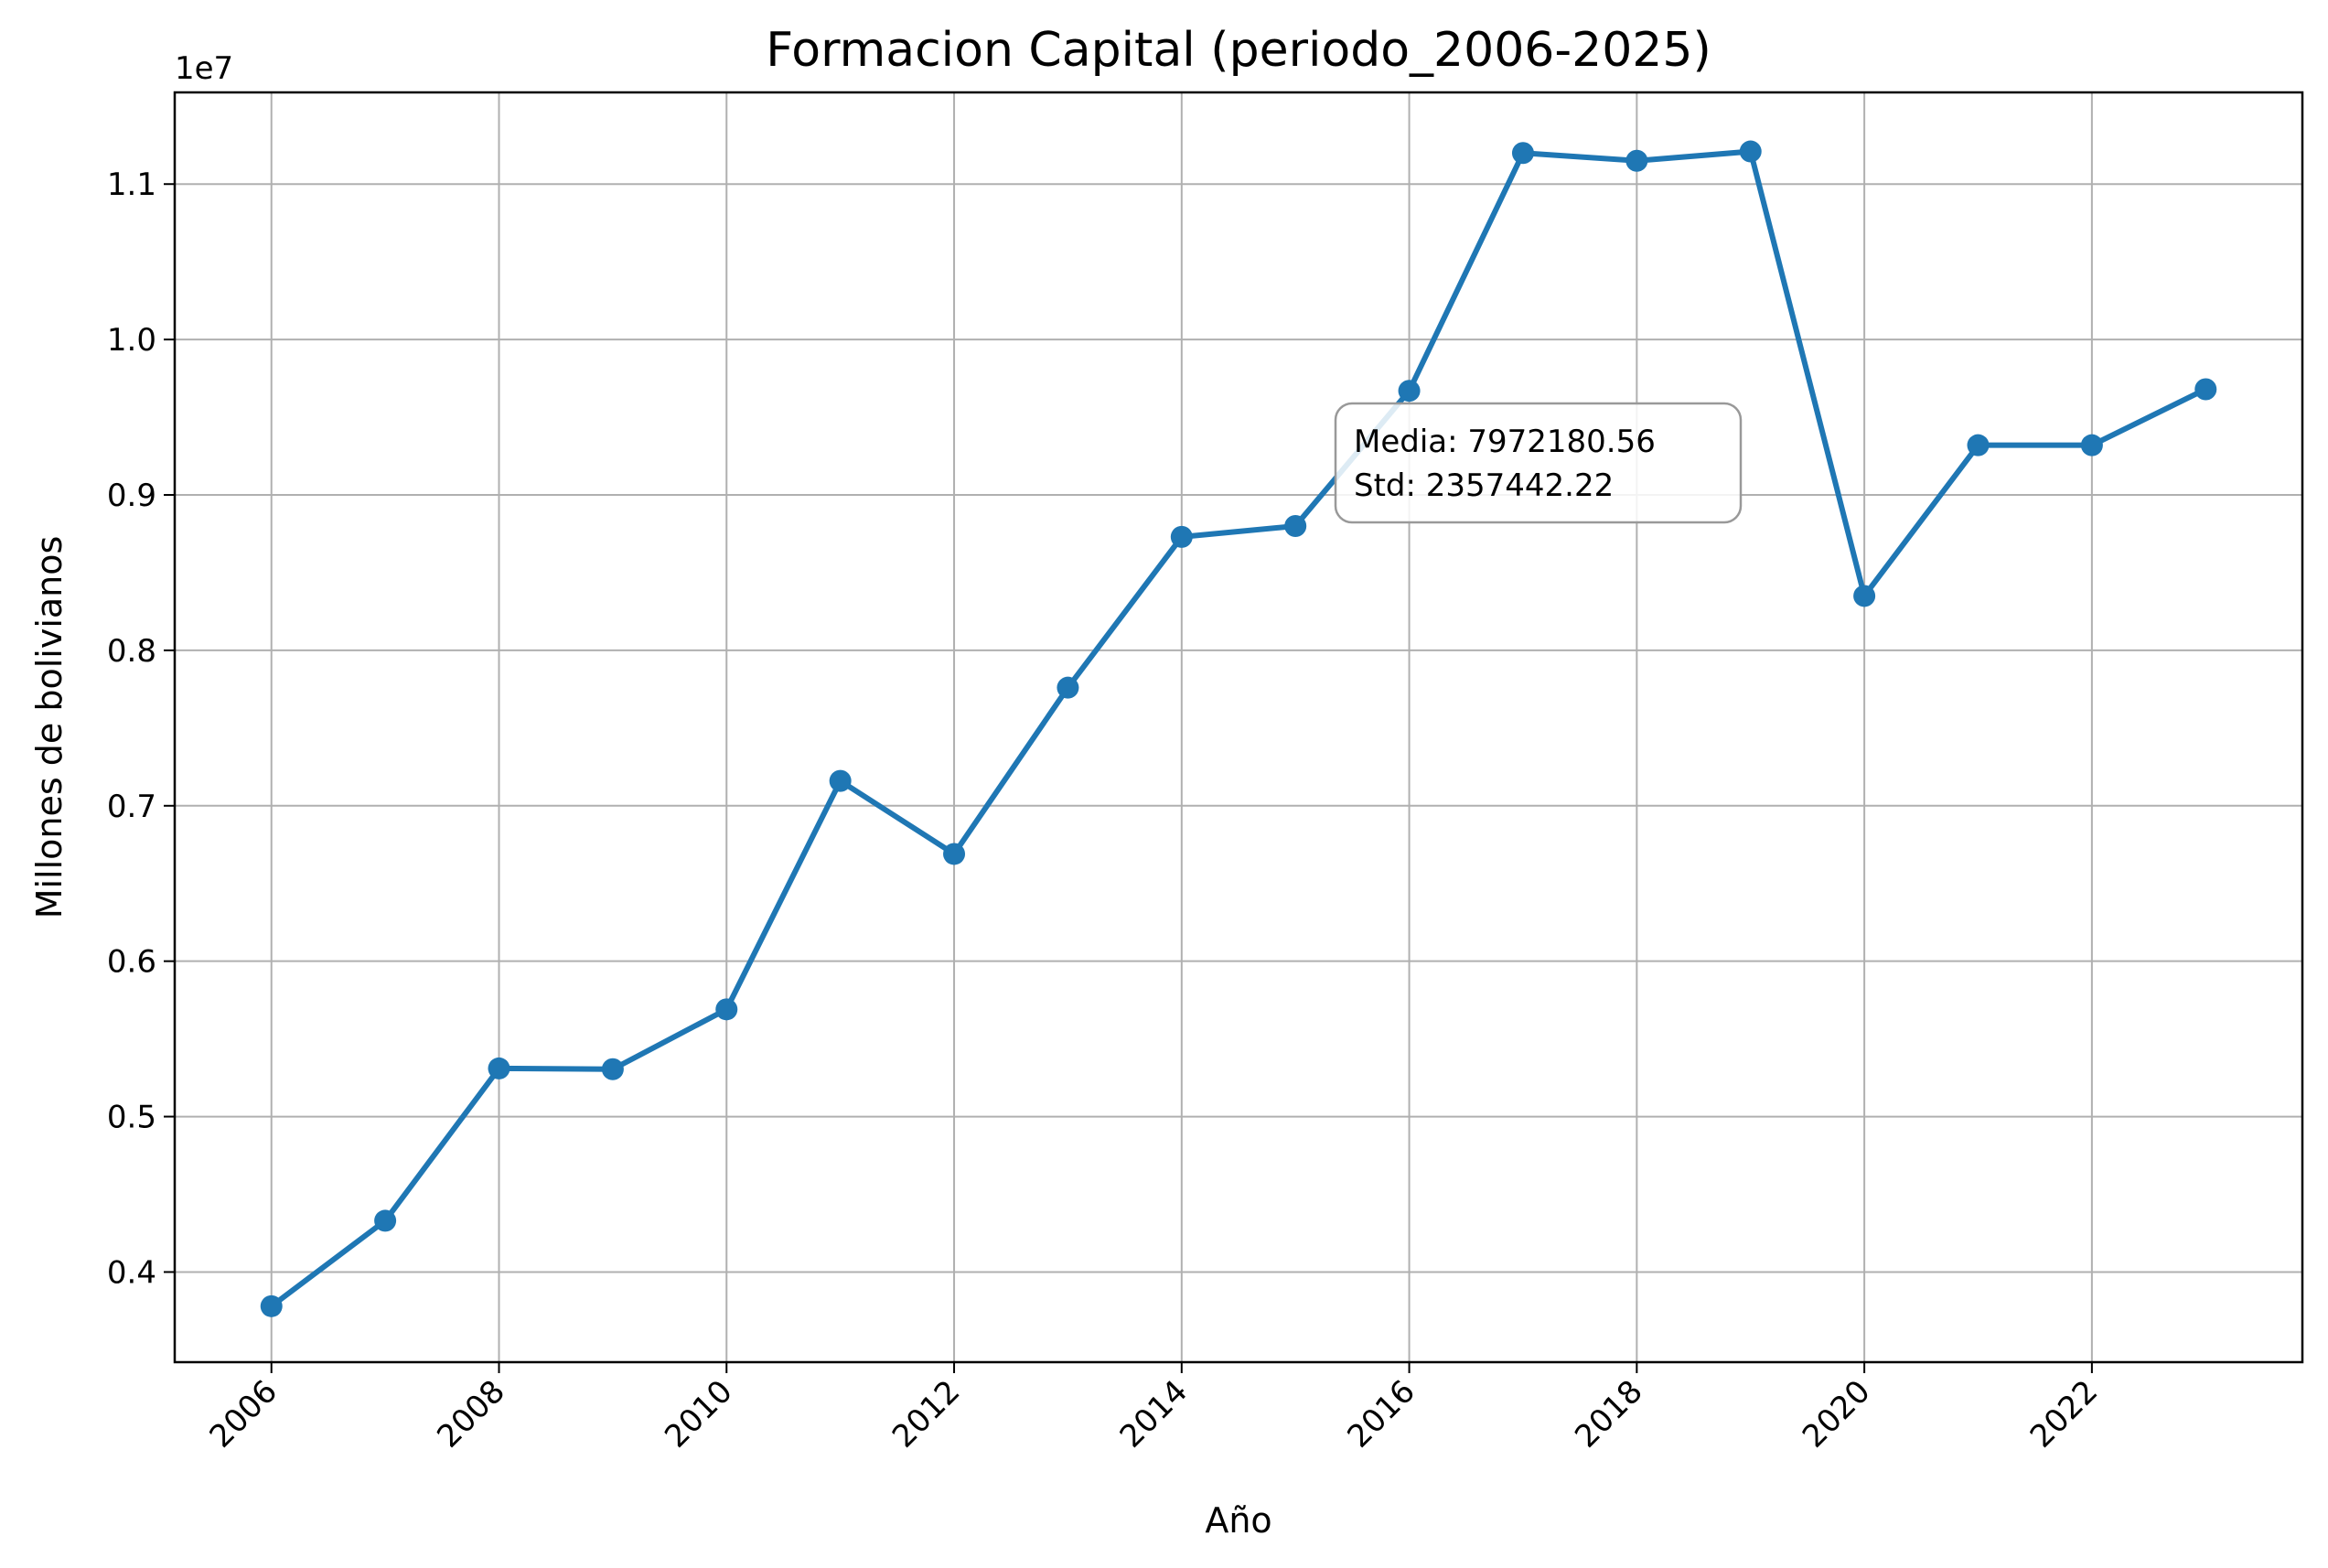 The image size is (2328, 1568). What do you see at coordinates (1238, 1520) in the screenshot?
I see `x-axis-label: Año` at bounding box center [1238, 1520].